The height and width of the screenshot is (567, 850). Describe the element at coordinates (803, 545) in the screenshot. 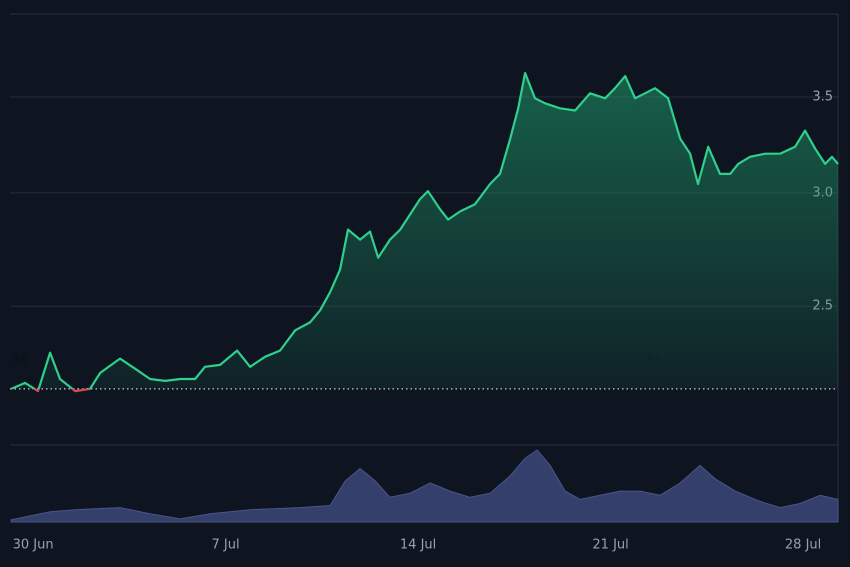

I see `x-tick-label: 28 Jul` at that location.